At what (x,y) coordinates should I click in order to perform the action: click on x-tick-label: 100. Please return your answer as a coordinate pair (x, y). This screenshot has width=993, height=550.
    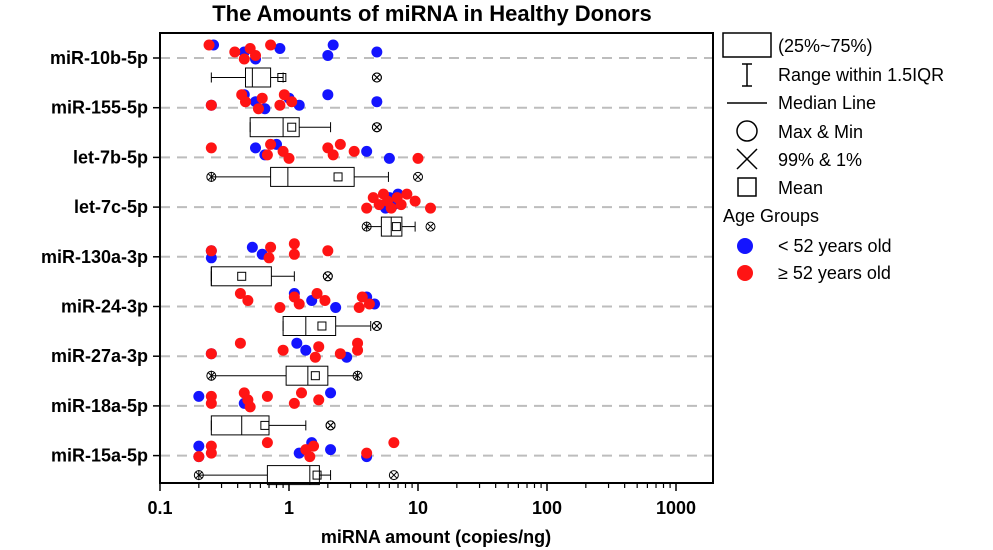
    Looking at the image, I should click on (547, 508).